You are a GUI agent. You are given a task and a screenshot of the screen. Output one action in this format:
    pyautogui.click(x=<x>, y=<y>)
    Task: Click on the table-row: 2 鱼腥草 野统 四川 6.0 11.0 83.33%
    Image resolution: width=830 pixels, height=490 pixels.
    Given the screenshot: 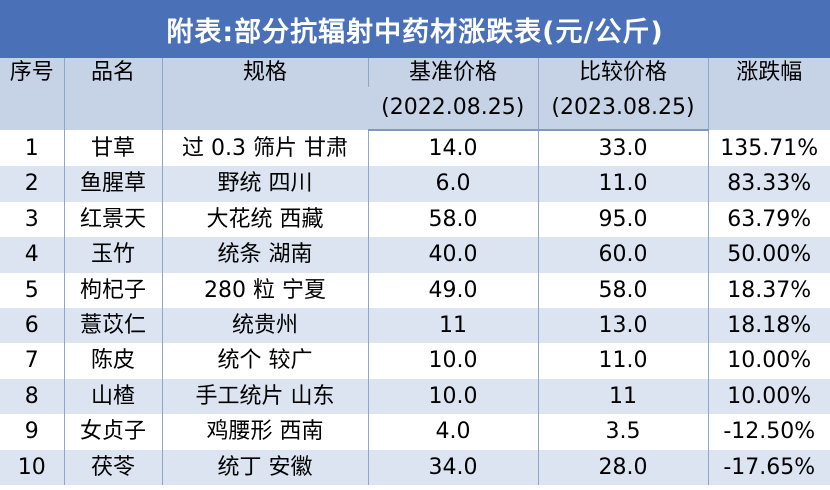 What is the action you would take?
    pyautogui.click(x=415, y=184)
    